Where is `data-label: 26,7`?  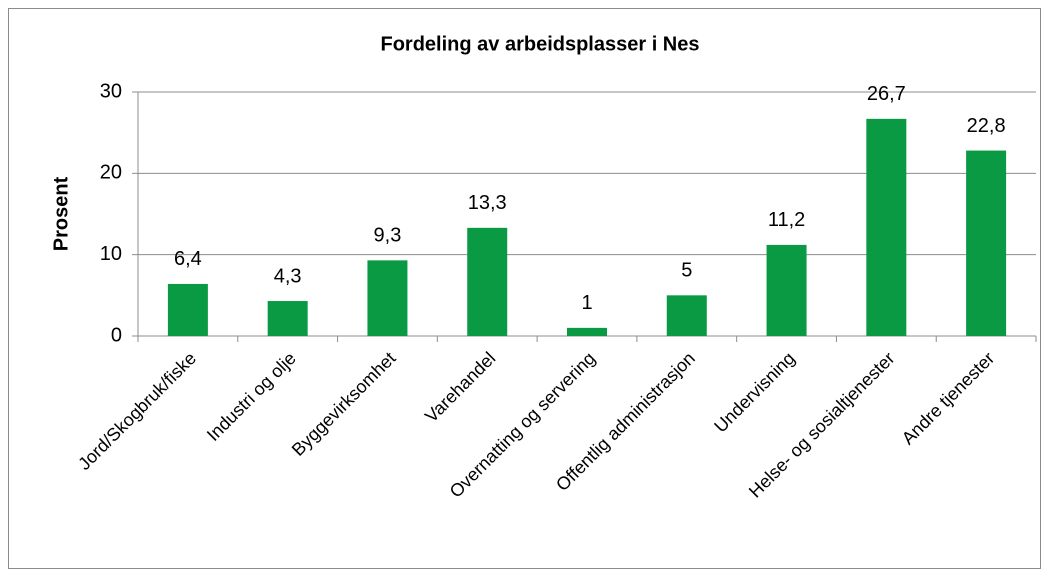
data-label: 26,7 is located at coordinates (886, 94).